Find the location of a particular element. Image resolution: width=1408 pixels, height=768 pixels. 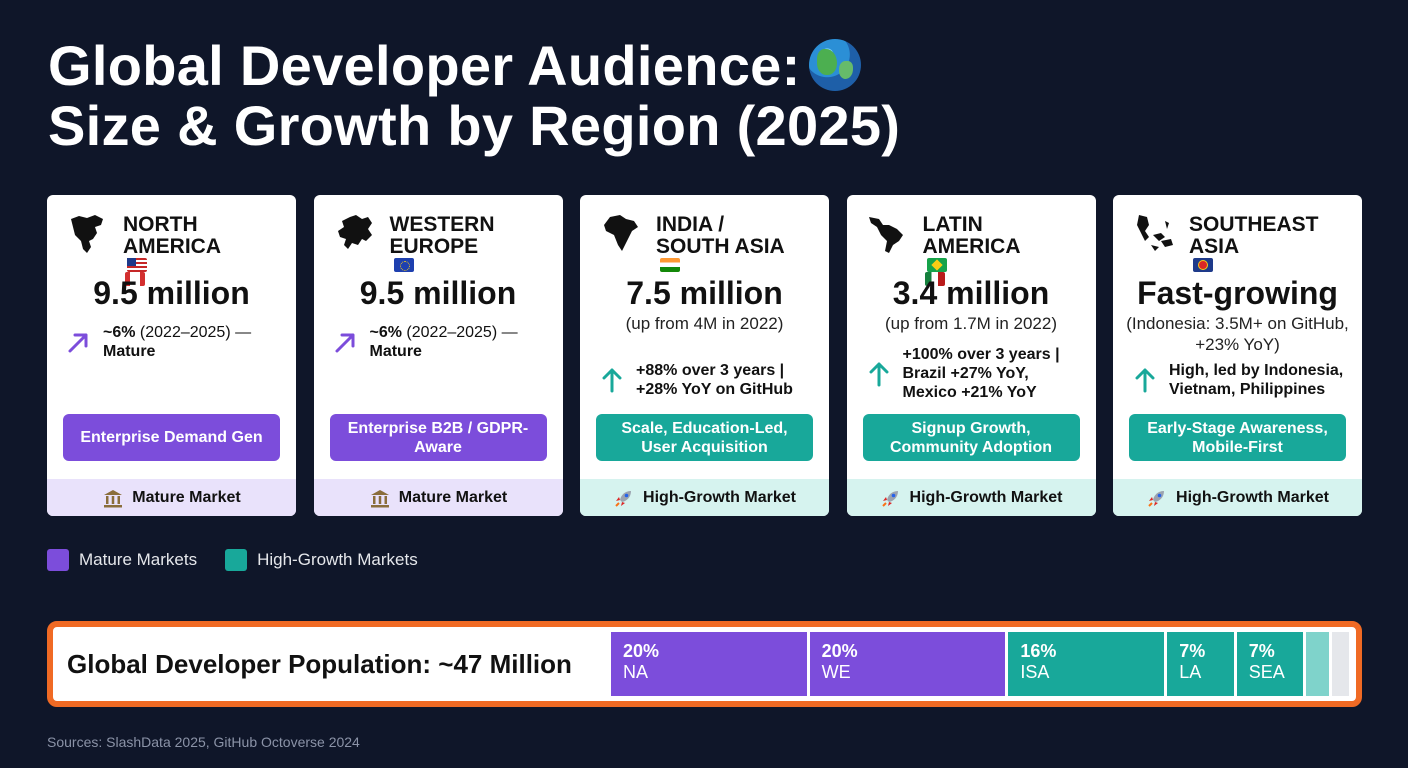

segment-percent: 16% is located at coordinates (1038, 651).